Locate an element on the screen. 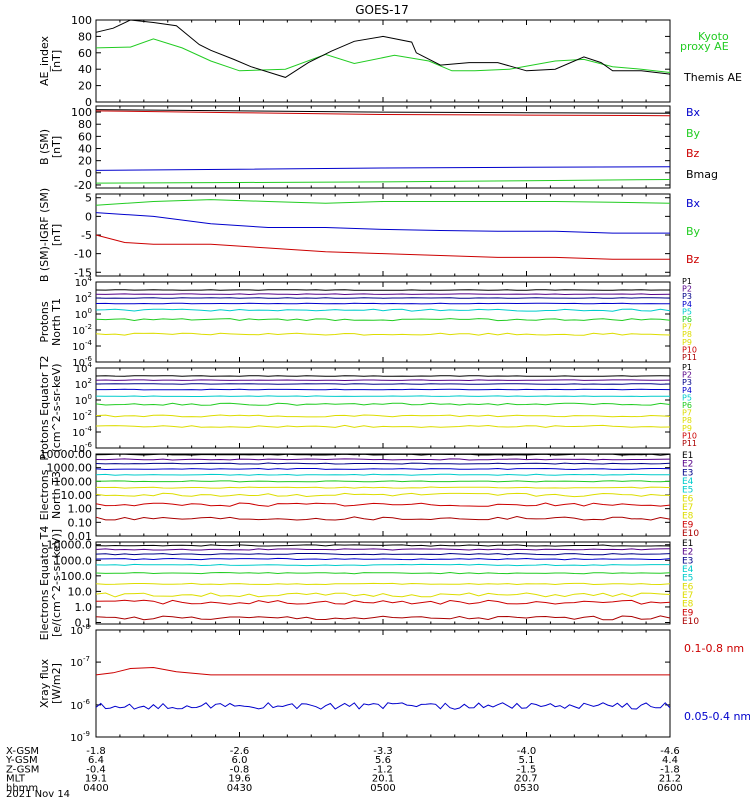 Image resolution: width=750 pixels, height=804 pixels. orbit-value: -4.0 is located at coordinates (527, 751).